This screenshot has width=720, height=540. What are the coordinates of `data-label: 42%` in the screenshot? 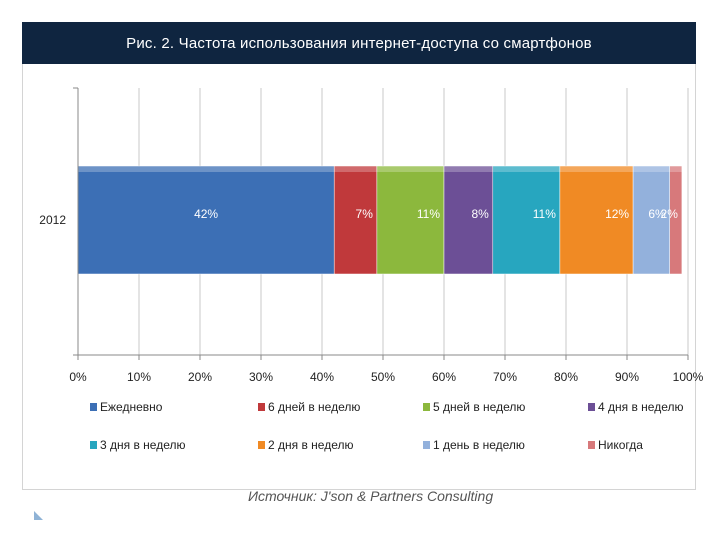 It's located at (206, 214).